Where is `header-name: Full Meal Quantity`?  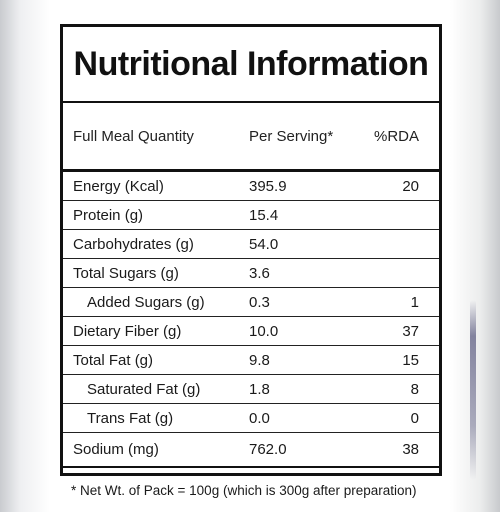 header-name: Full Meal Quantity is located at coordinates (133, 136).